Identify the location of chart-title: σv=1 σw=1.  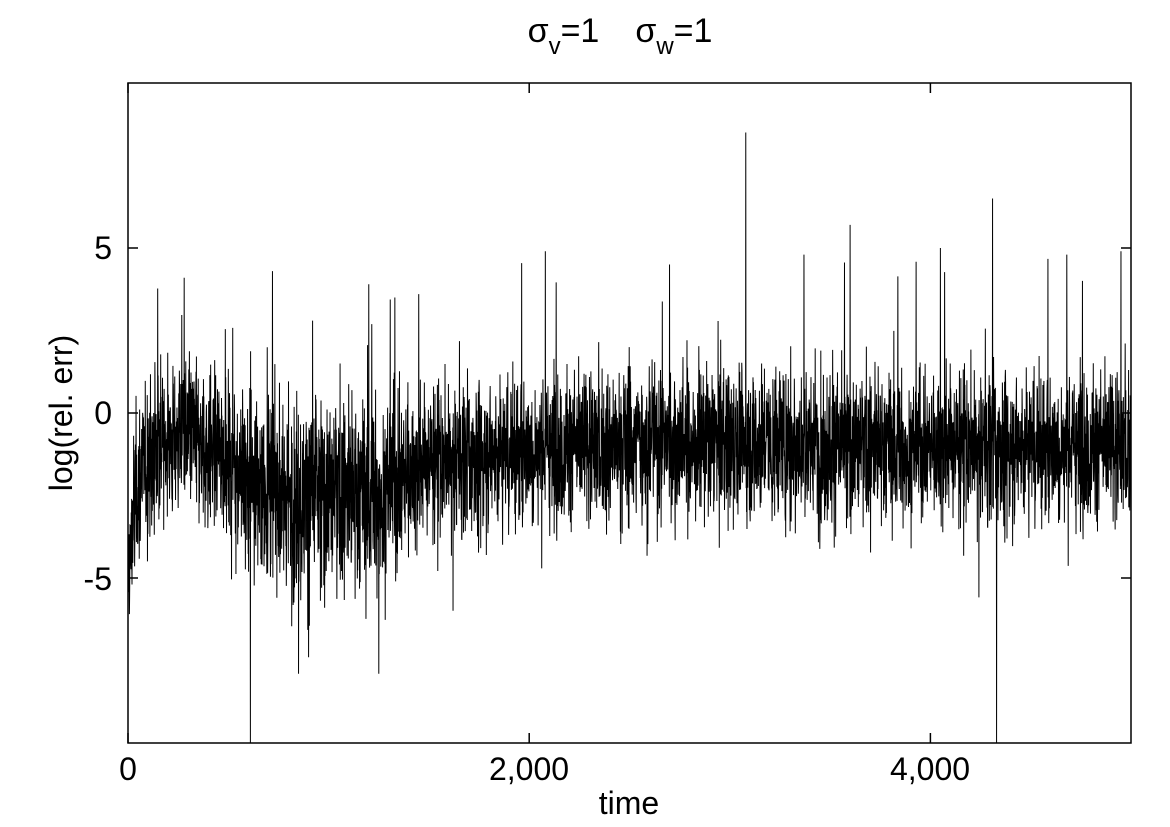
(620, 36).